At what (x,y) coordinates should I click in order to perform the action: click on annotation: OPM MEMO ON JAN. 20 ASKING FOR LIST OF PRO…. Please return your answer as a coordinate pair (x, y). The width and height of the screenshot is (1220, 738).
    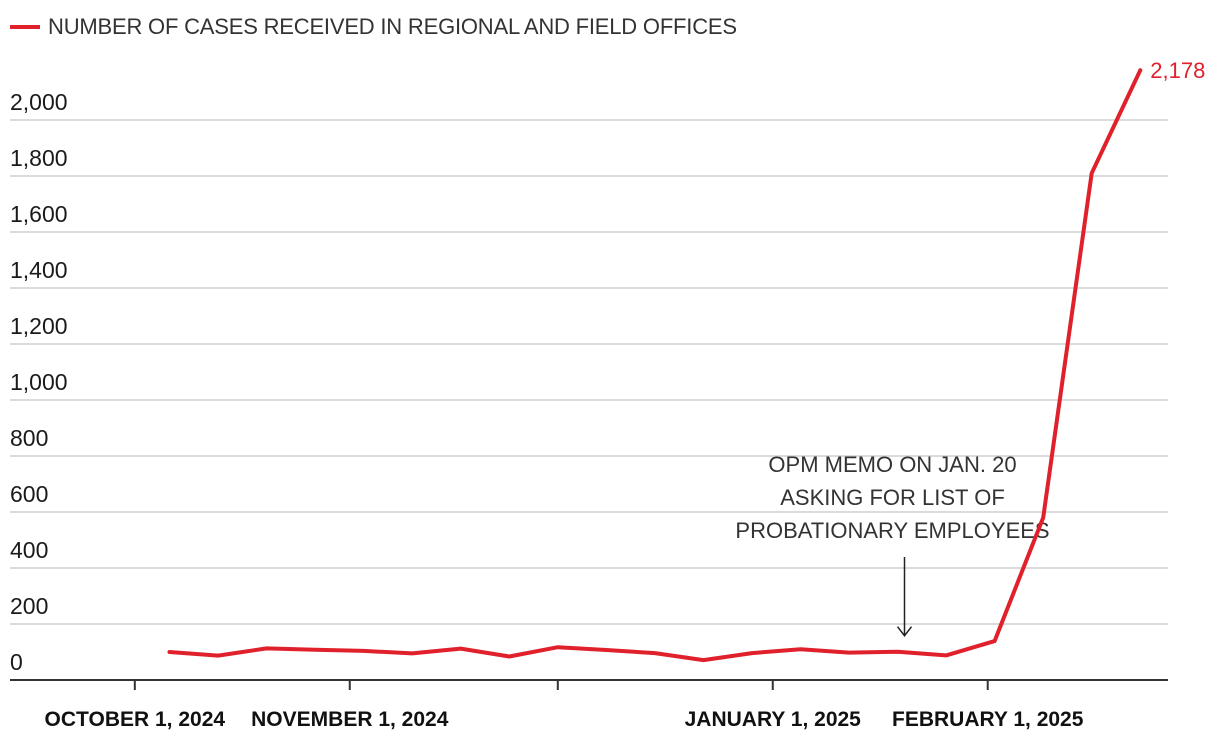
    Looking at the image, I should click on (892, 544).